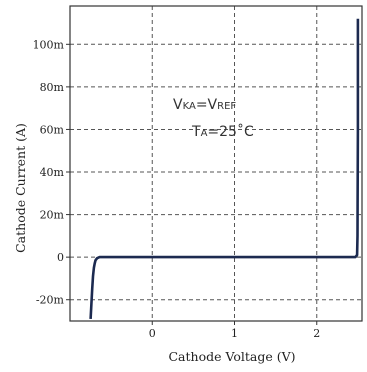 The height and width of the screenshot is (372, 367). What do you see at coordinates (316, 333) in the screenshot?
I see `x-tick-label: 2` at bounding box center [316, 333].